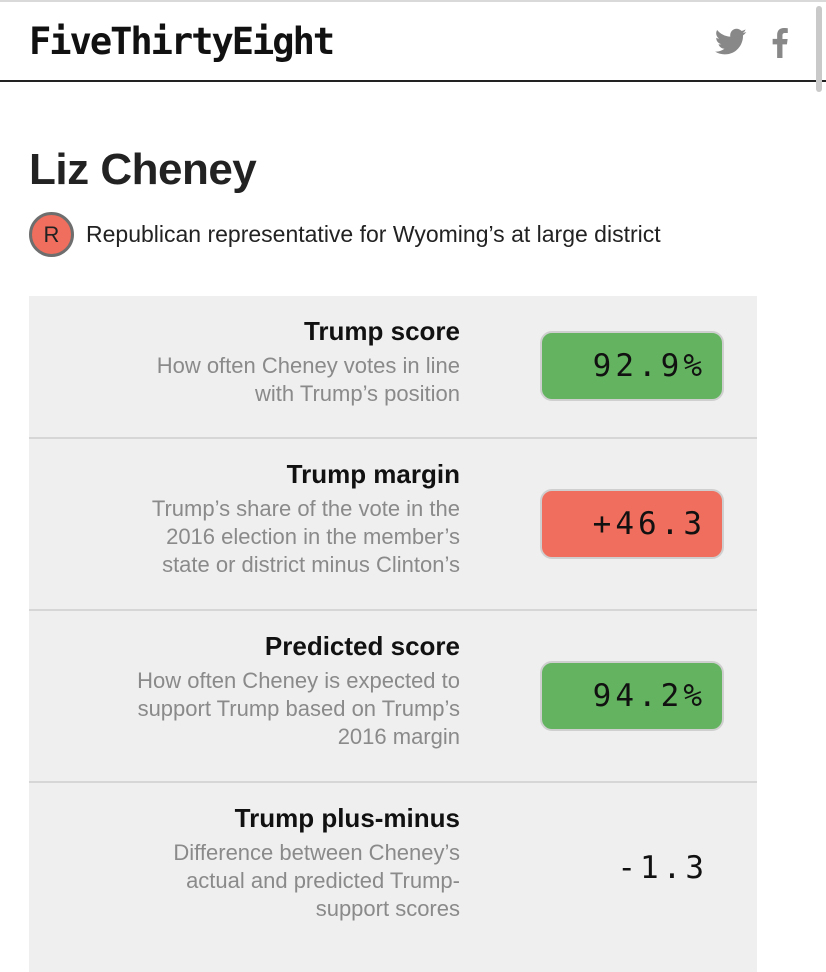 This screenshot has width=826, height=972. I want to click on member-name: Liz Cheney, so click(143, 169).